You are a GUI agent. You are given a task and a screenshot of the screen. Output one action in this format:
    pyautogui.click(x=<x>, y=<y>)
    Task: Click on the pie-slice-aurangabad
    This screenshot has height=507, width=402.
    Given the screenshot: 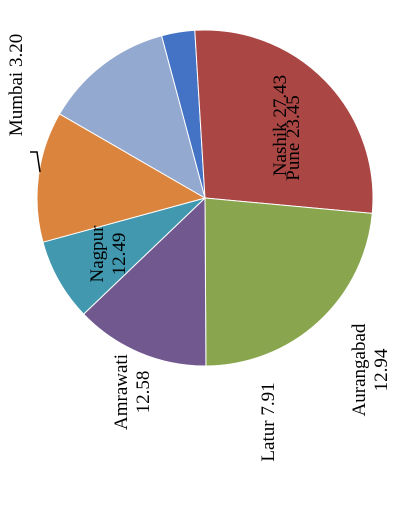 What is the action you would take?
    pyautogui.click(x=144, y=281)
    